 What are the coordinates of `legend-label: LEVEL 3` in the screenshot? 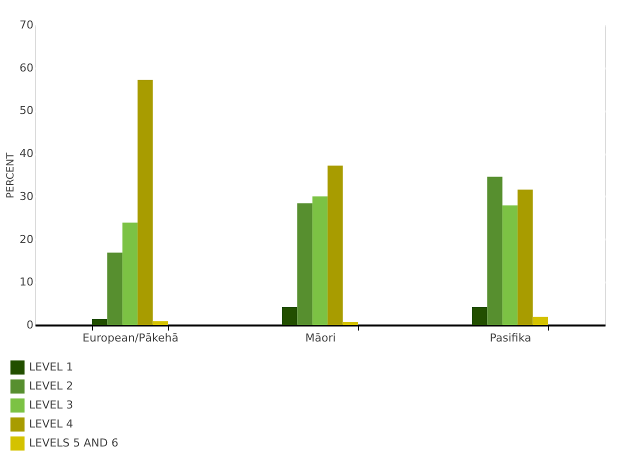 It's located at (51, 405).